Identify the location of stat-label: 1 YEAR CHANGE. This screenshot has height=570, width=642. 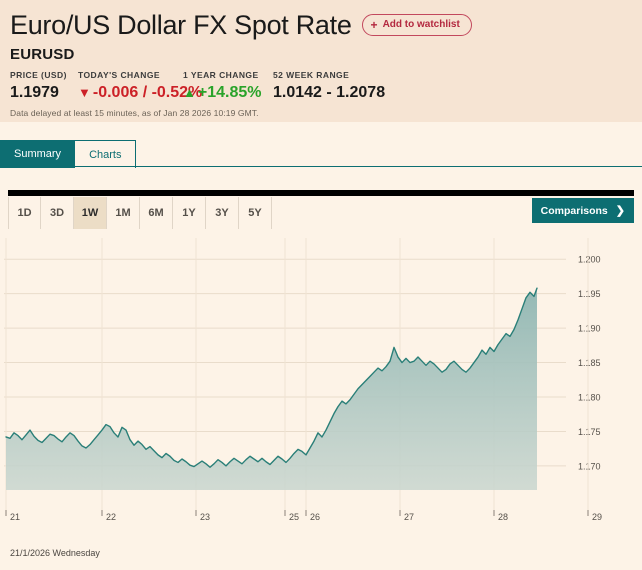
(221, 75).